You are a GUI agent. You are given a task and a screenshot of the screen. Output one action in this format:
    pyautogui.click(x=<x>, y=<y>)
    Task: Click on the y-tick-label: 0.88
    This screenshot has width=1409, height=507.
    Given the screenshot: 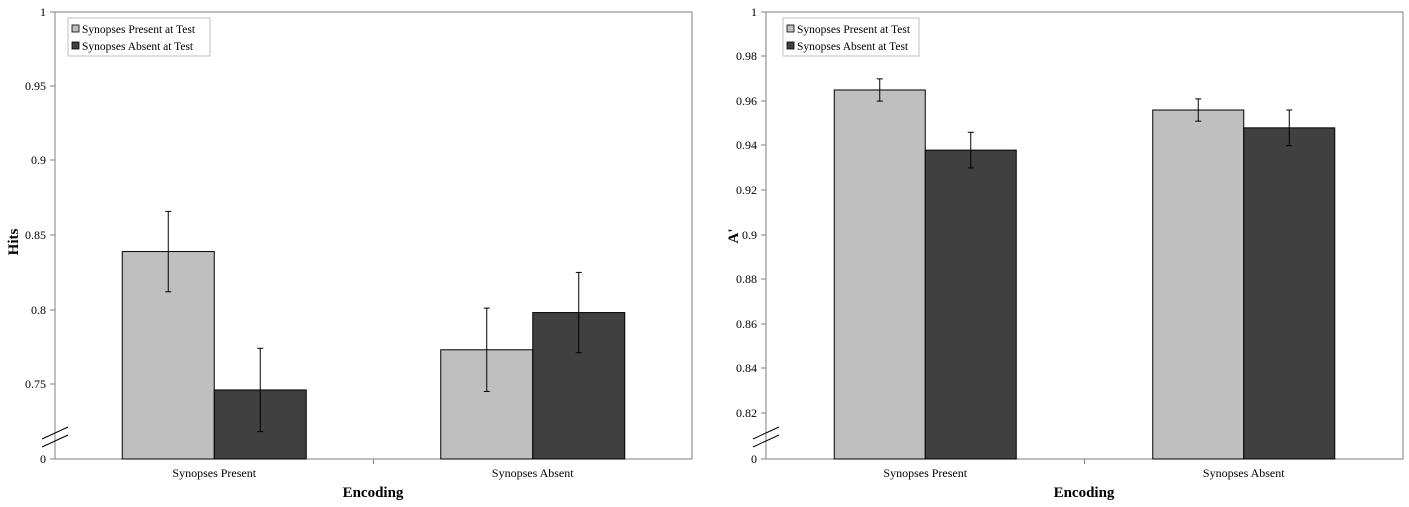 What is the action you would take?
    pyautogui.click(x=746, y=279)
    